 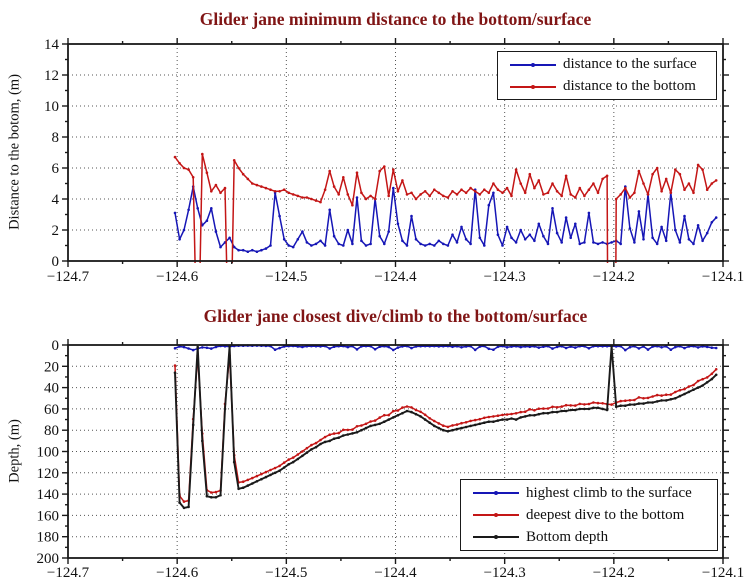 I want to click on y-tick-label: 12, so click(x=51, y=76).